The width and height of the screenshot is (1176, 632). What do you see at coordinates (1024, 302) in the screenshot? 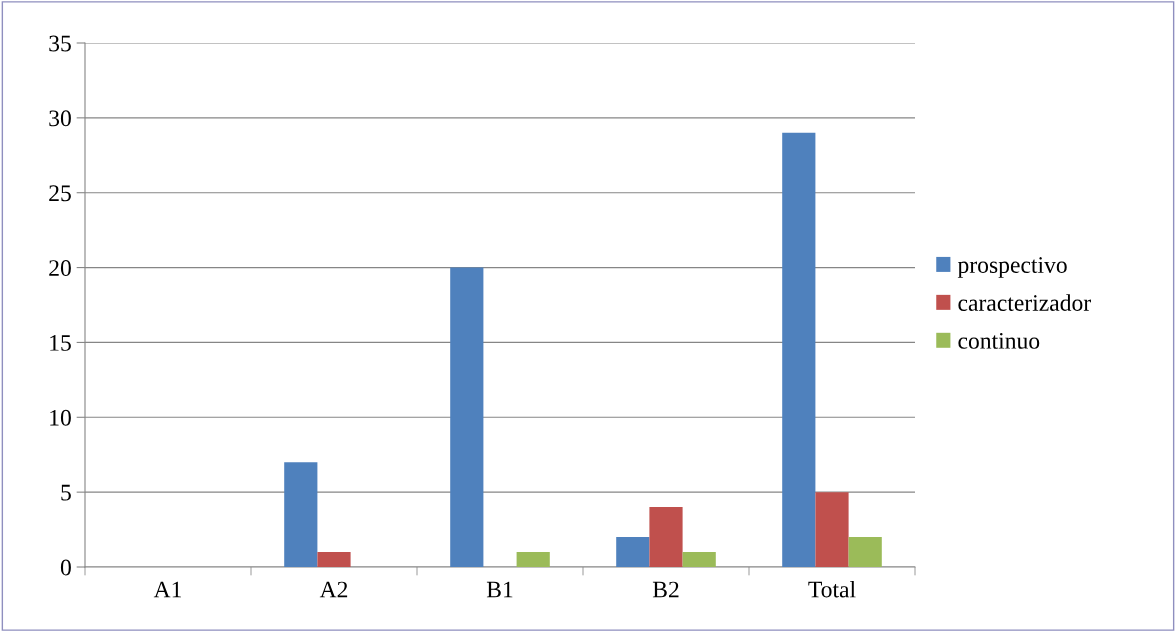
I see `legend-label: caracterizador` at bounding box center [1024, 302].